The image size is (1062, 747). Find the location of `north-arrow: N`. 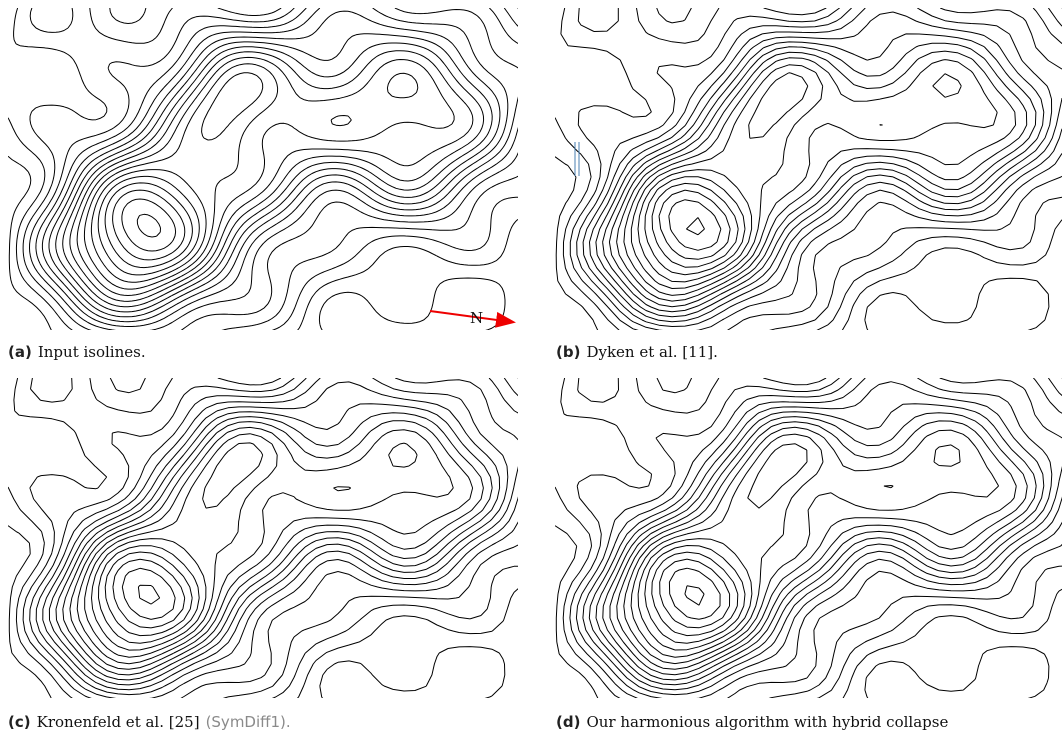

north-arrow: N is located at coordinates (472, 318).